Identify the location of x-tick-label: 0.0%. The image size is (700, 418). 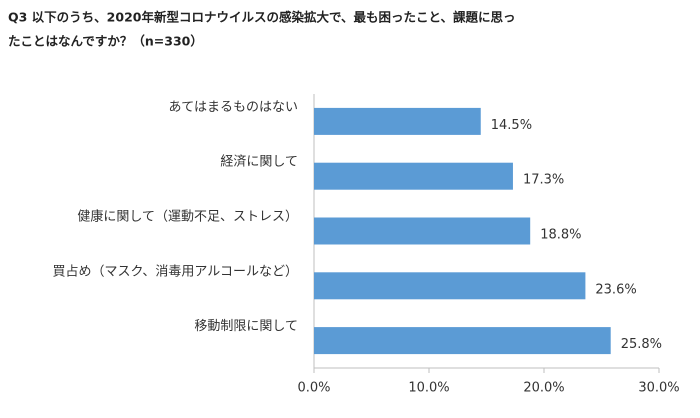
(313, 388).